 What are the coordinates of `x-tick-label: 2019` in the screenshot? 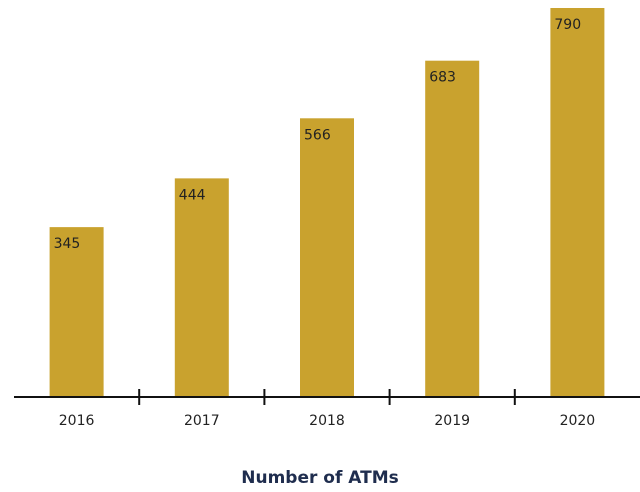 It's located at (452, 421).